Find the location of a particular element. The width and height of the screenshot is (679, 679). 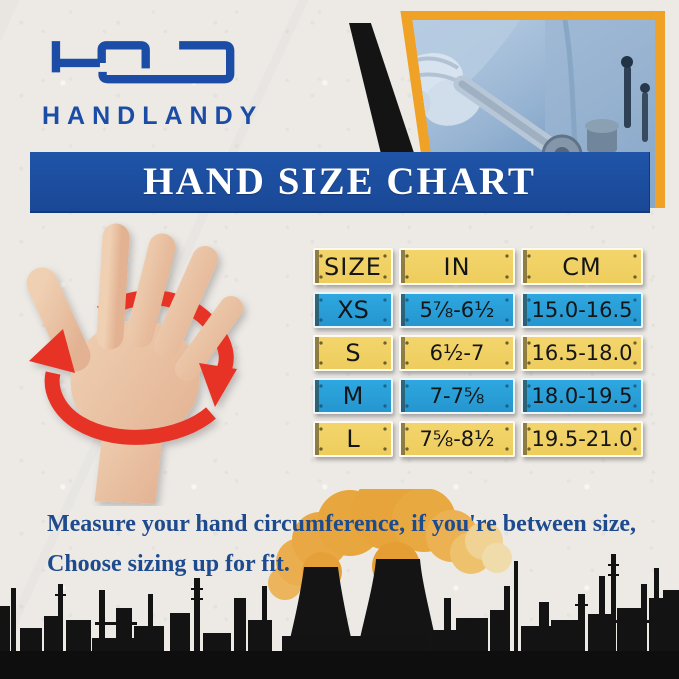

brand-logo: HANDLANDY is located at coordinates (167, 81).